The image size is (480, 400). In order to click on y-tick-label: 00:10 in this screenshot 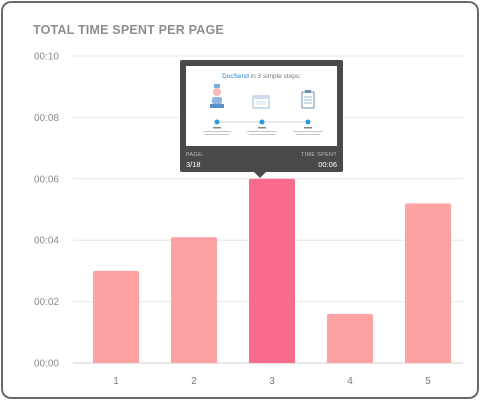, I will do `click(46, 57)`.